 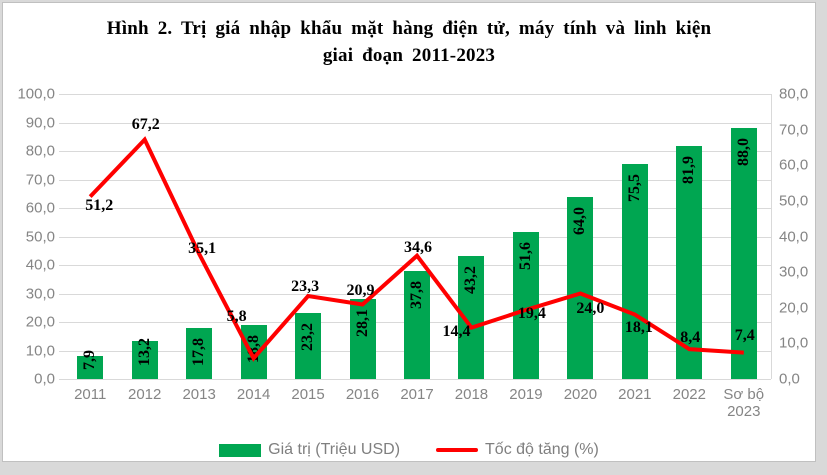 I want to click on bar-2012, so click(x=144, y=360).